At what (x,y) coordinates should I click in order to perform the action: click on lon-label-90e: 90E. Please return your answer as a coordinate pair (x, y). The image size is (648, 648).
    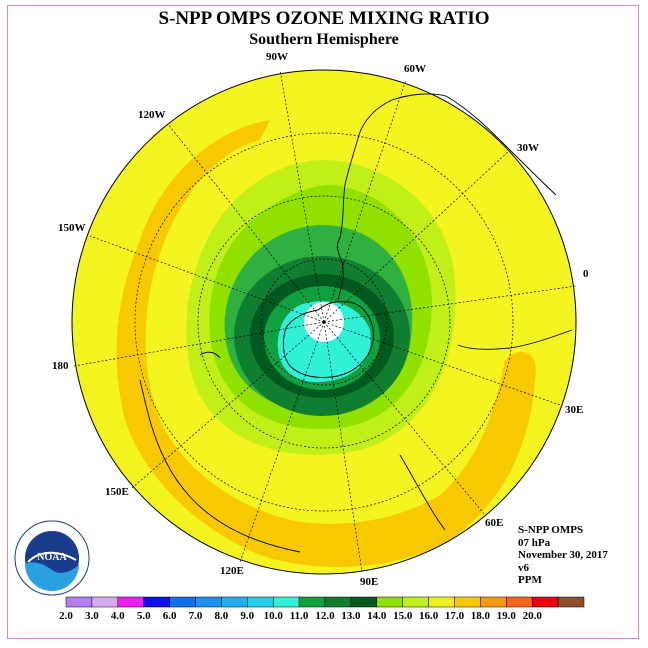
    Looking at the image, I should click on (369, 582).